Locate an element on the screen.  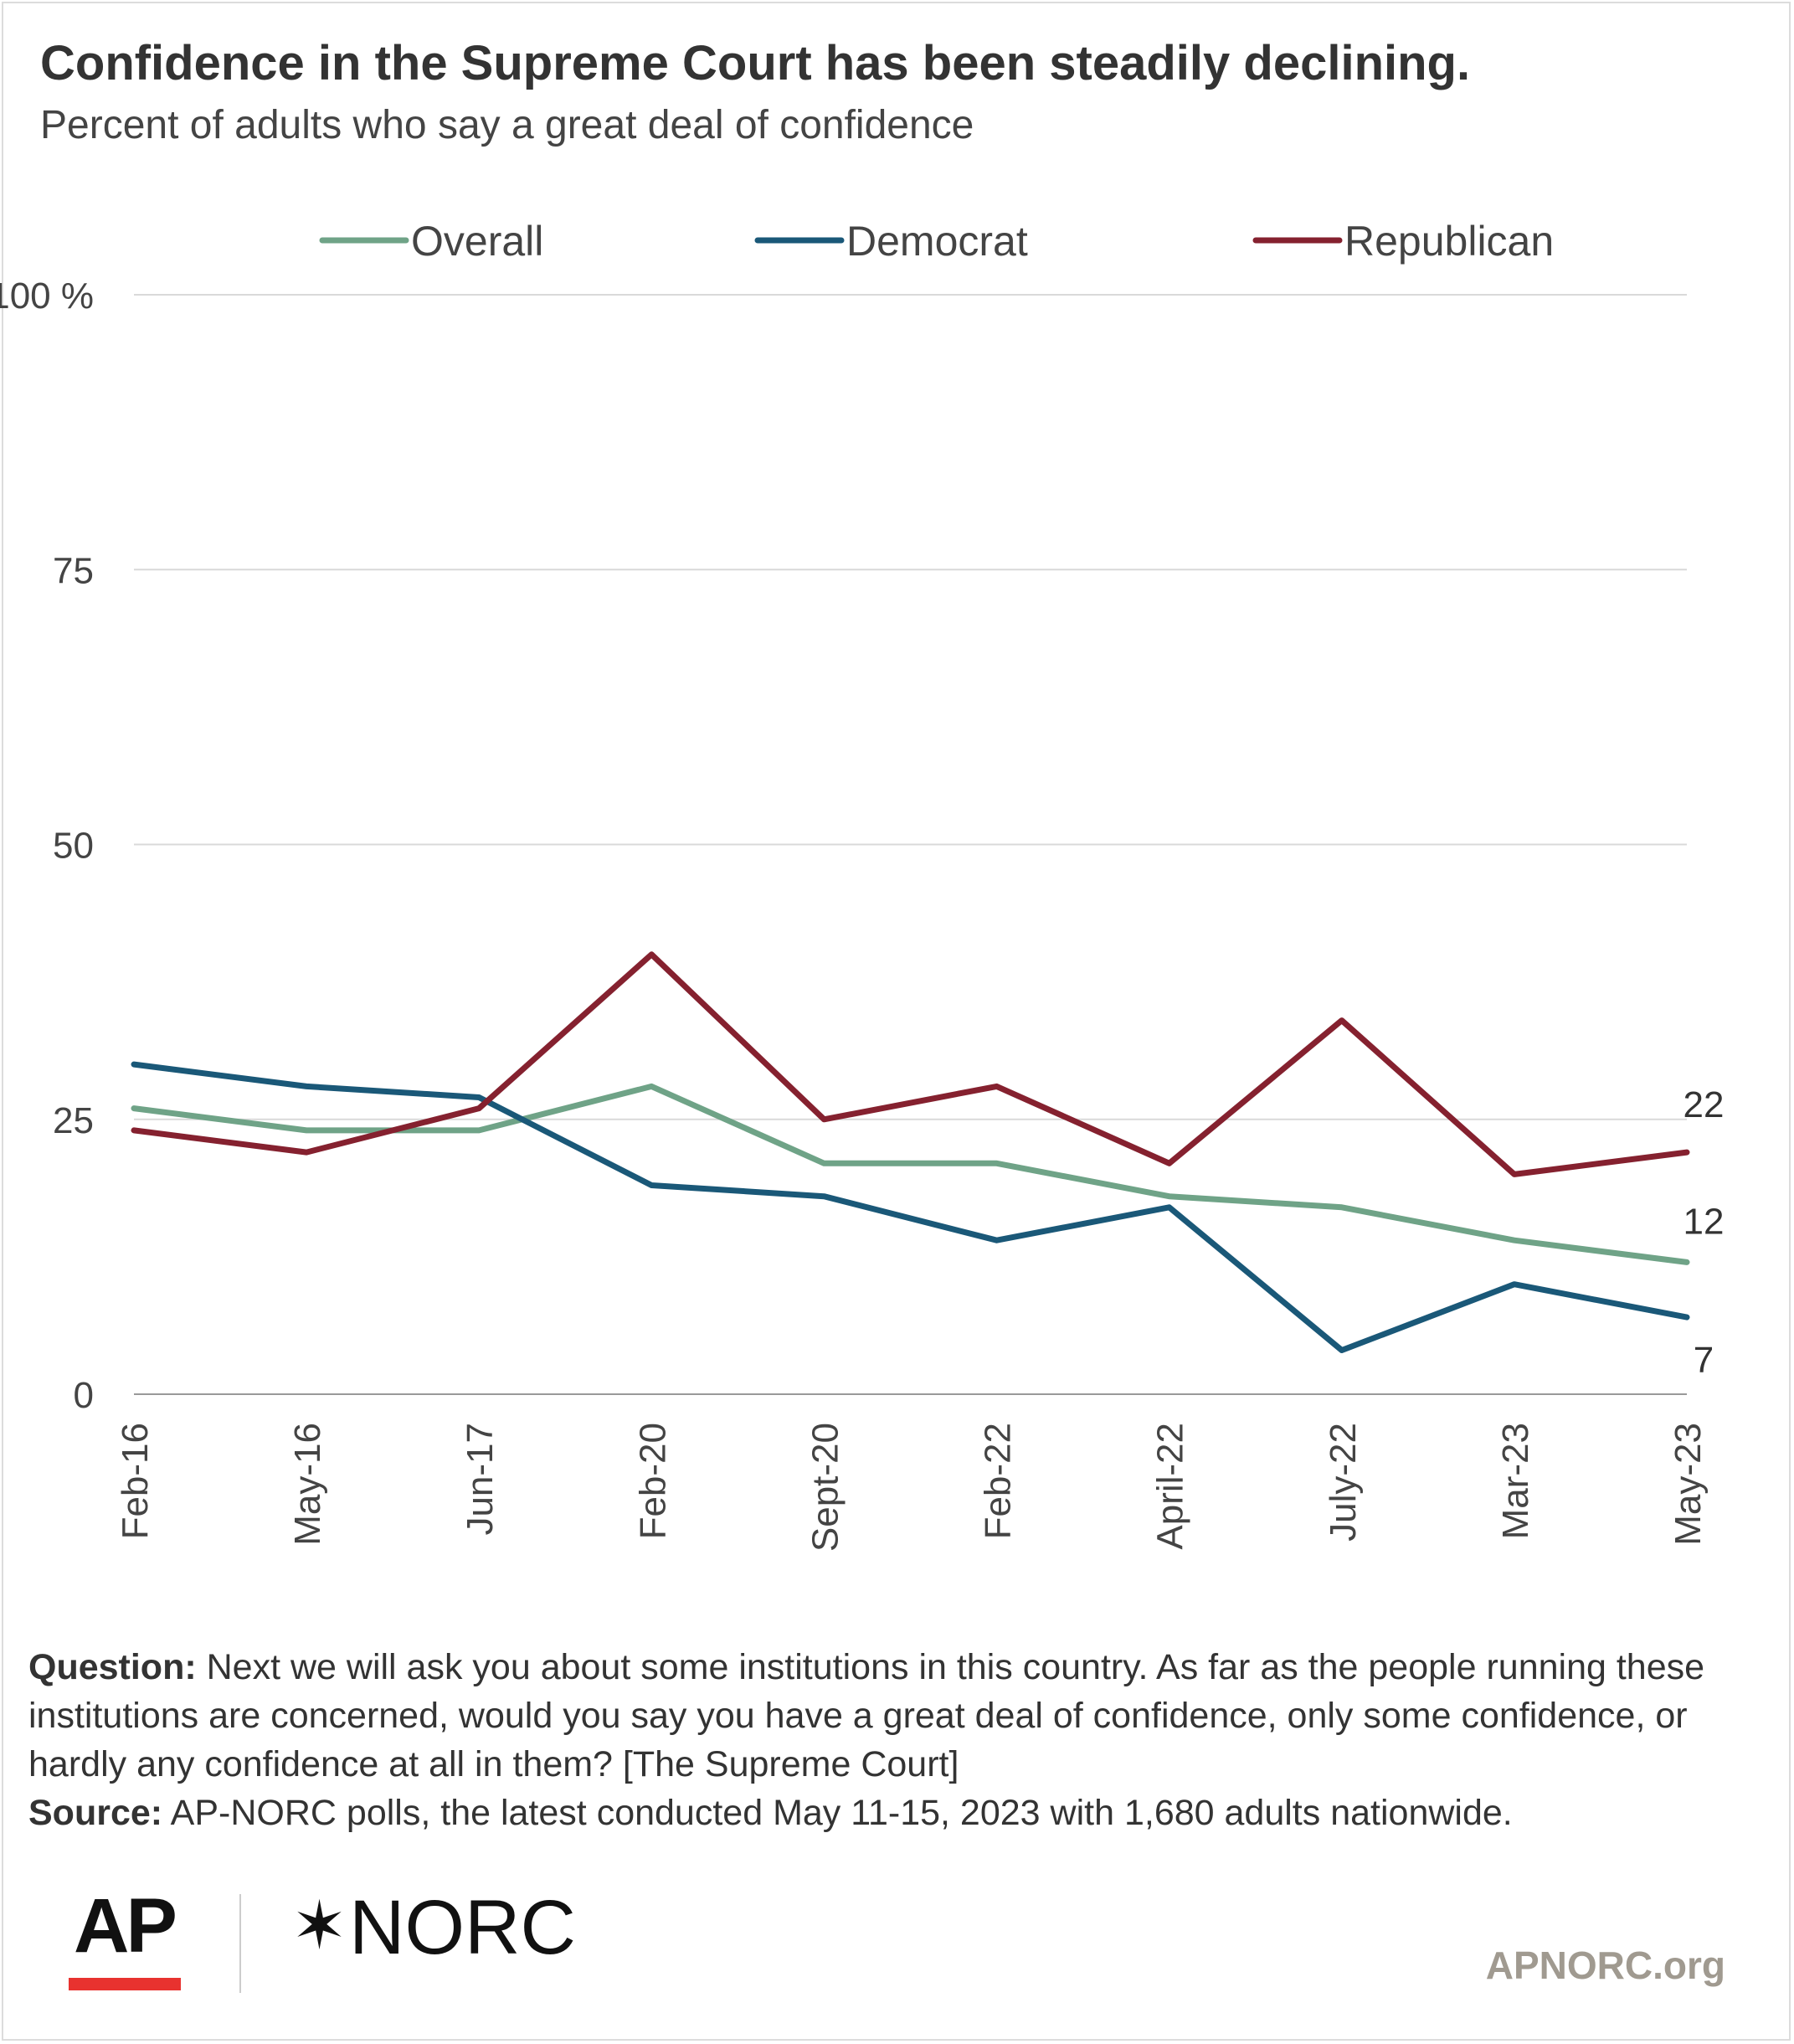
norc-star-icon: ✶ is located at coordinates (319, 1926).